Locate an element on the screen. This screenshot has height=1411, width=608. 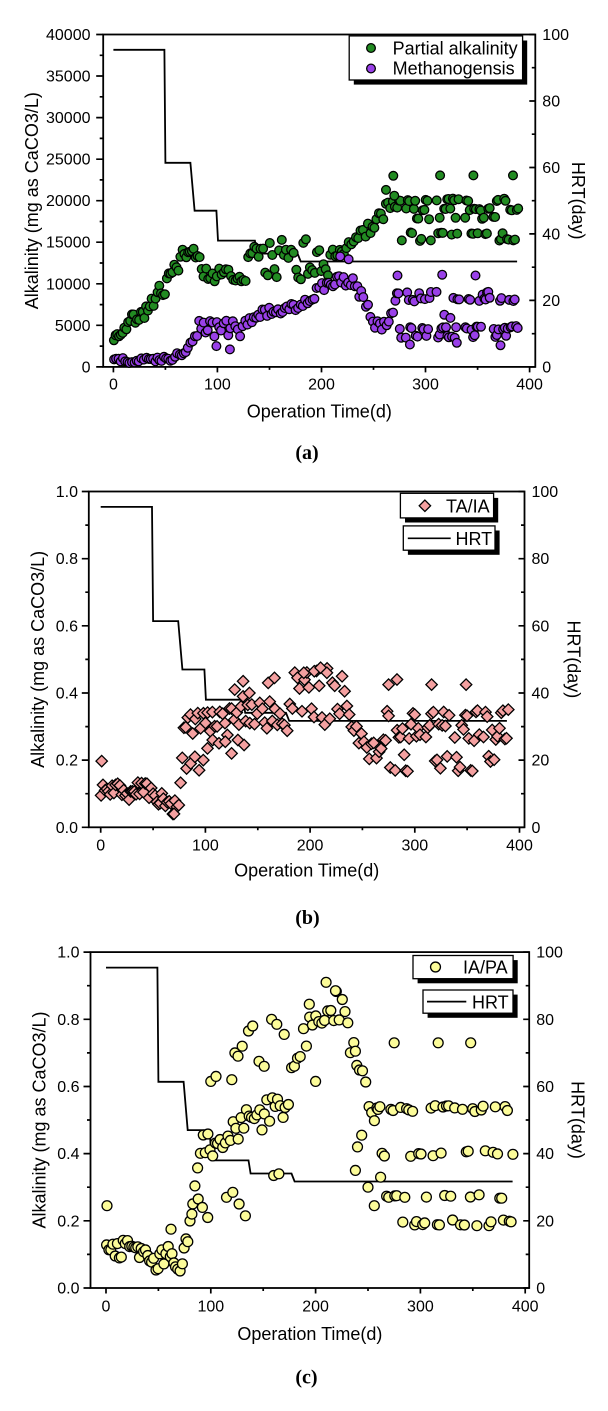
svg-text: 5000 is located at coordinates (73, 326).